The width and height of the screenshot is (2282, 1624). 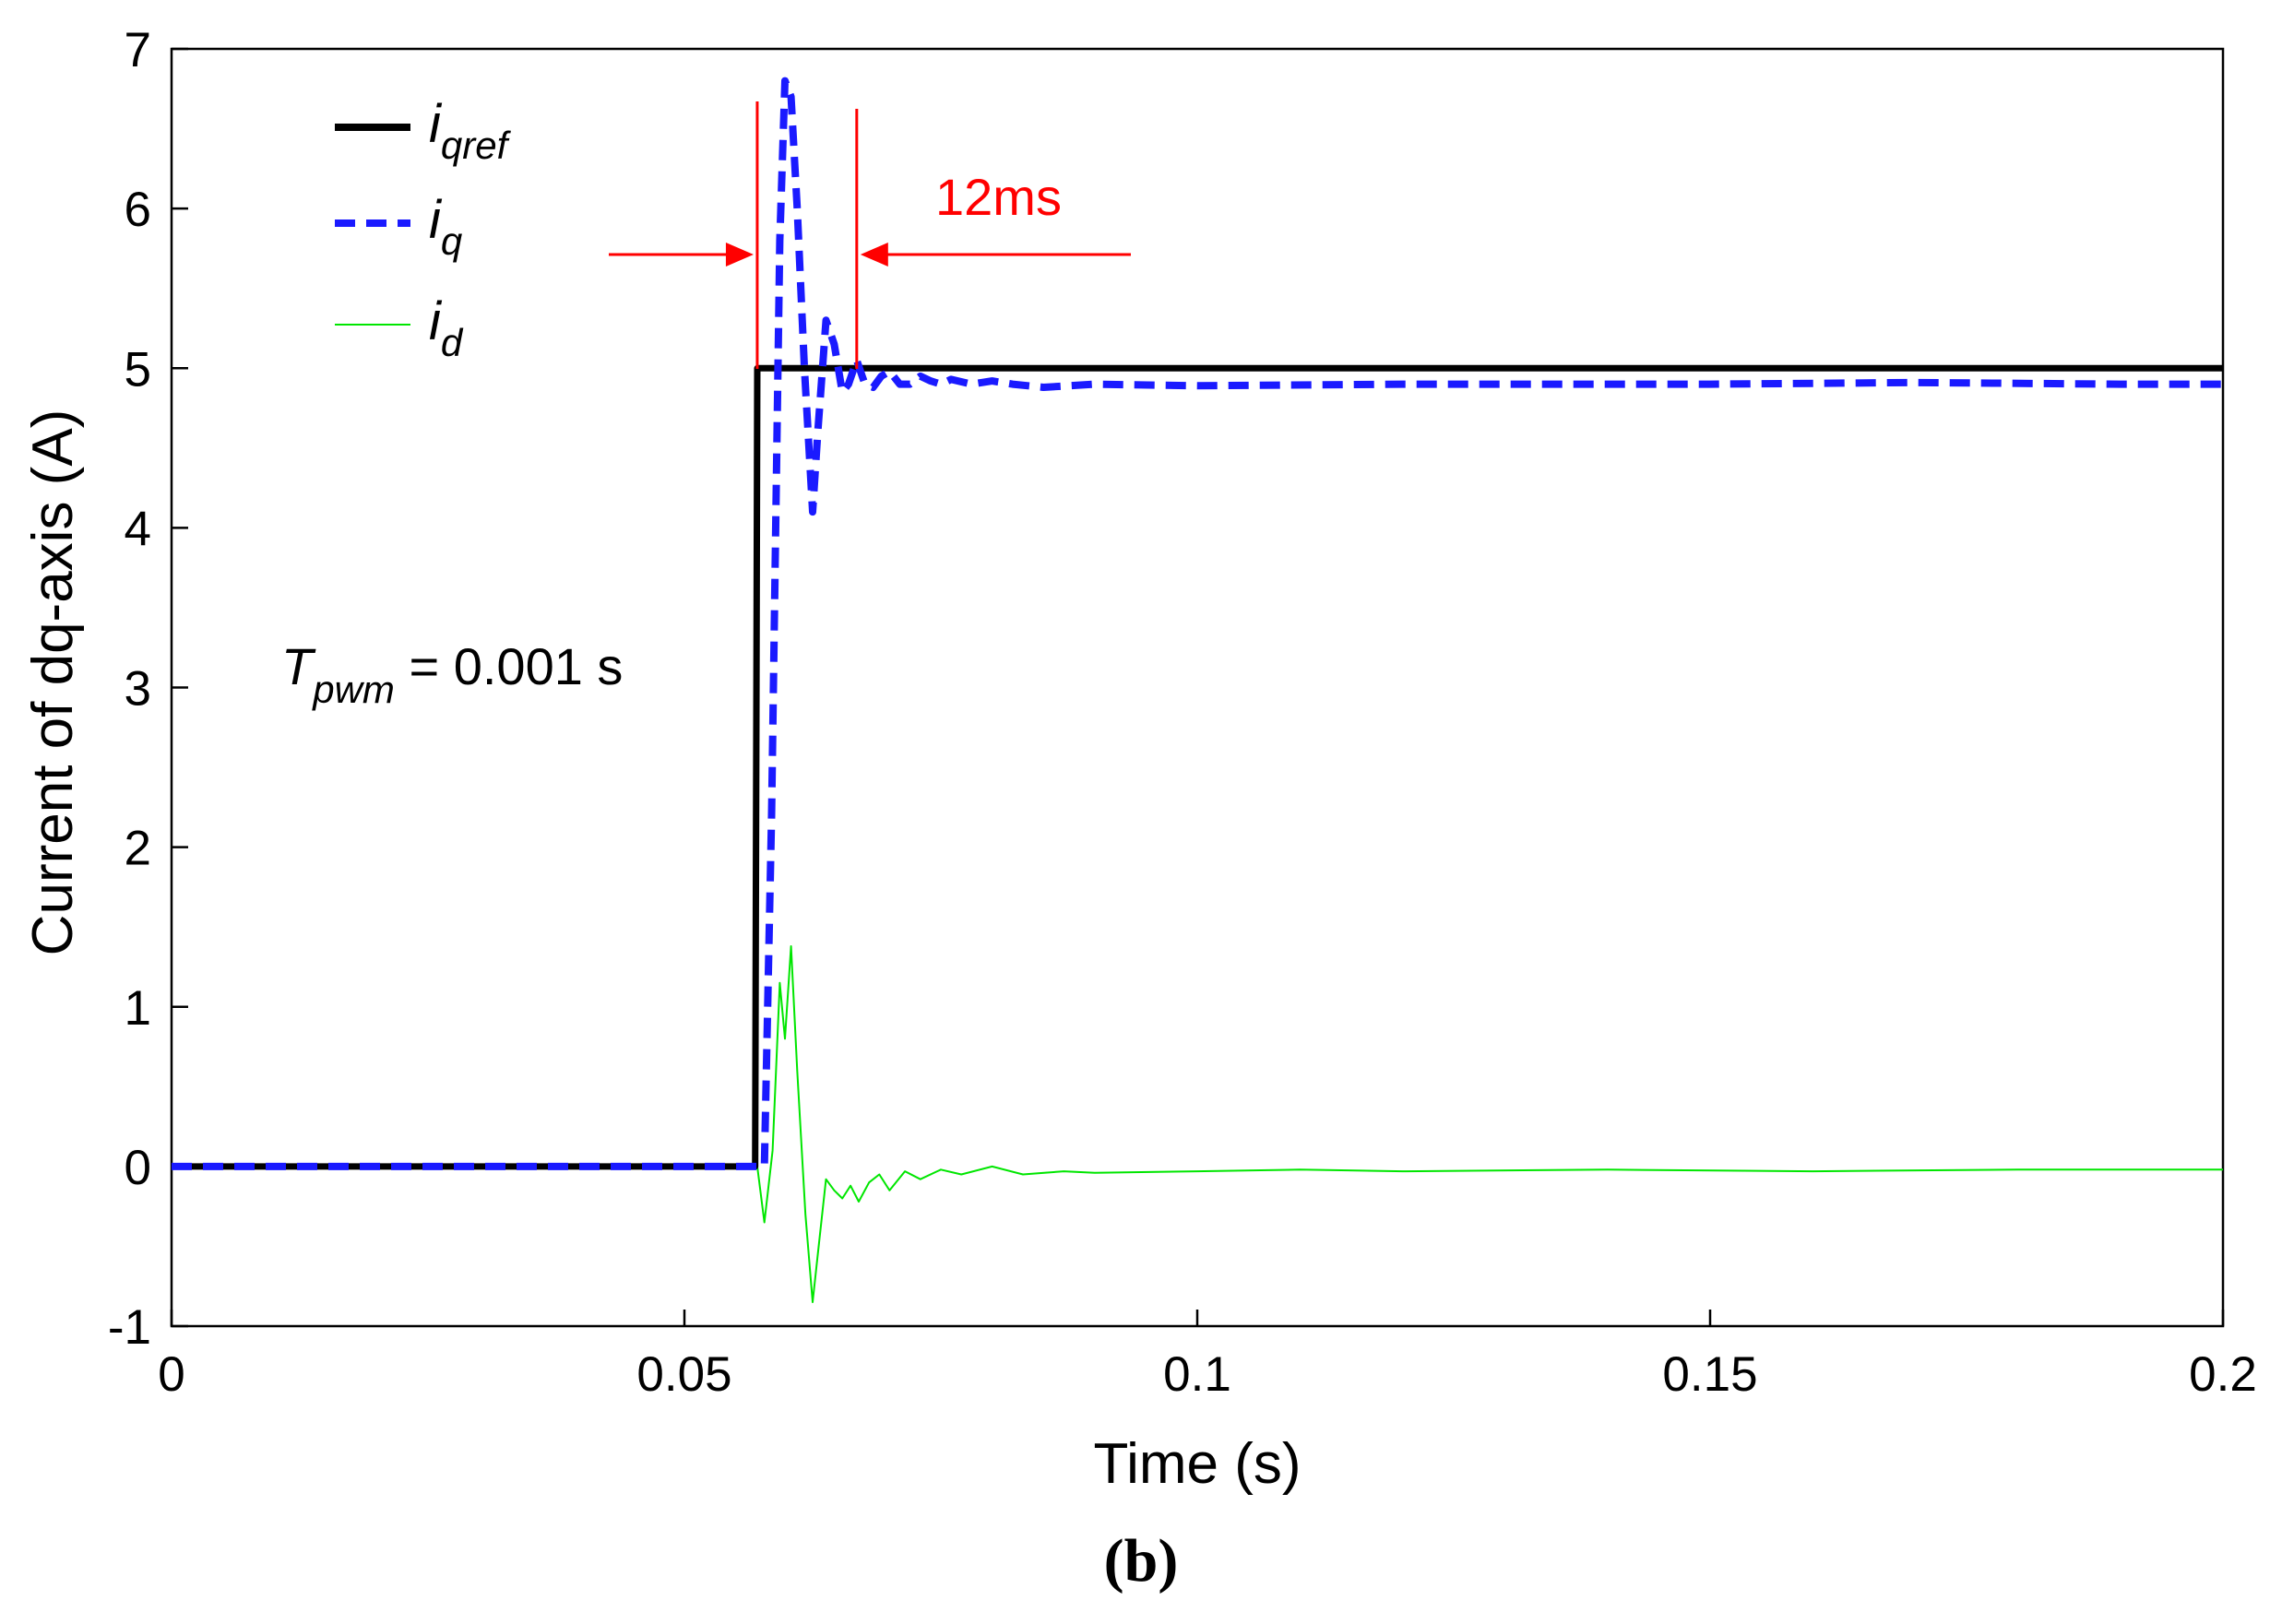 I want to click on y-axis-title: Current of dq-axis (A), so click(x=53, y=683).